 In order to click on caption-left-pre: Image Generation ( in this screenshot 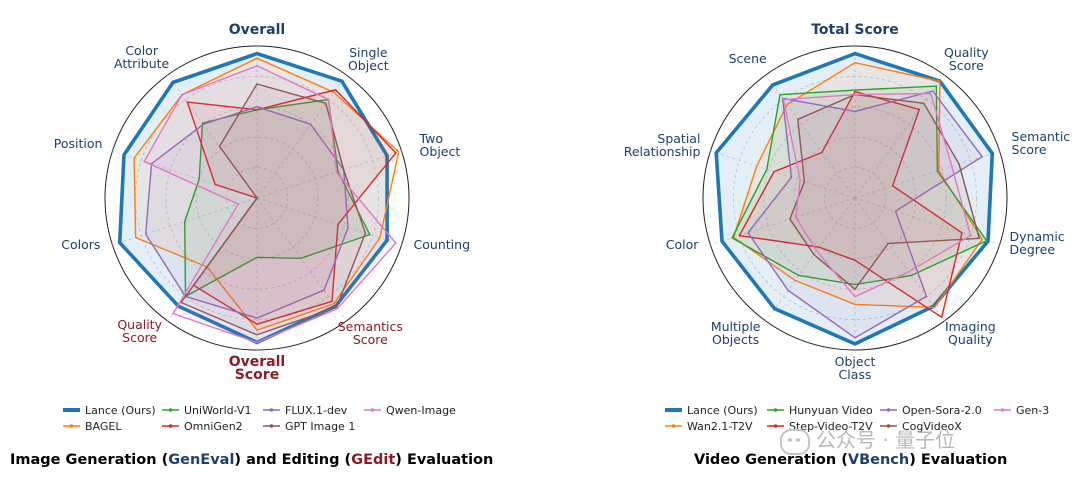, I will do `click(89, 460)`.